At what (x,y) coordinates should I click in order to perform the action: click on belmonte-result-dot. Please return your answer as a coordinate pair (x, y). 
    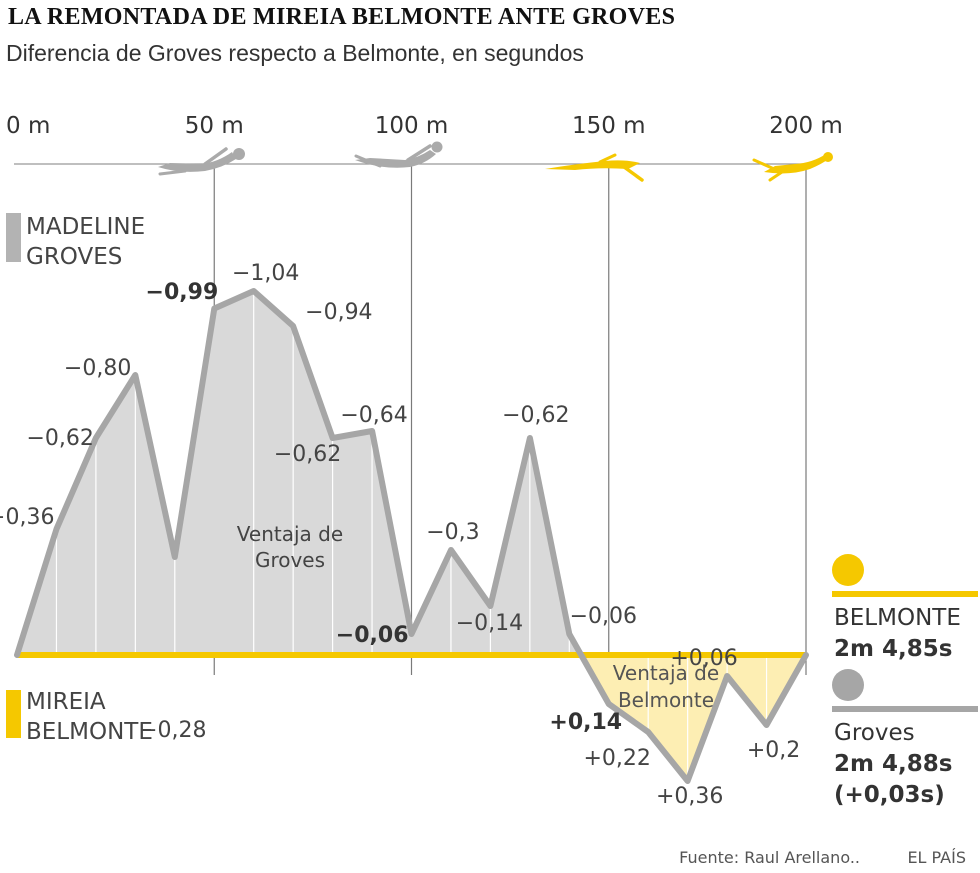
    Looking at the image, I should click on (848, 570).